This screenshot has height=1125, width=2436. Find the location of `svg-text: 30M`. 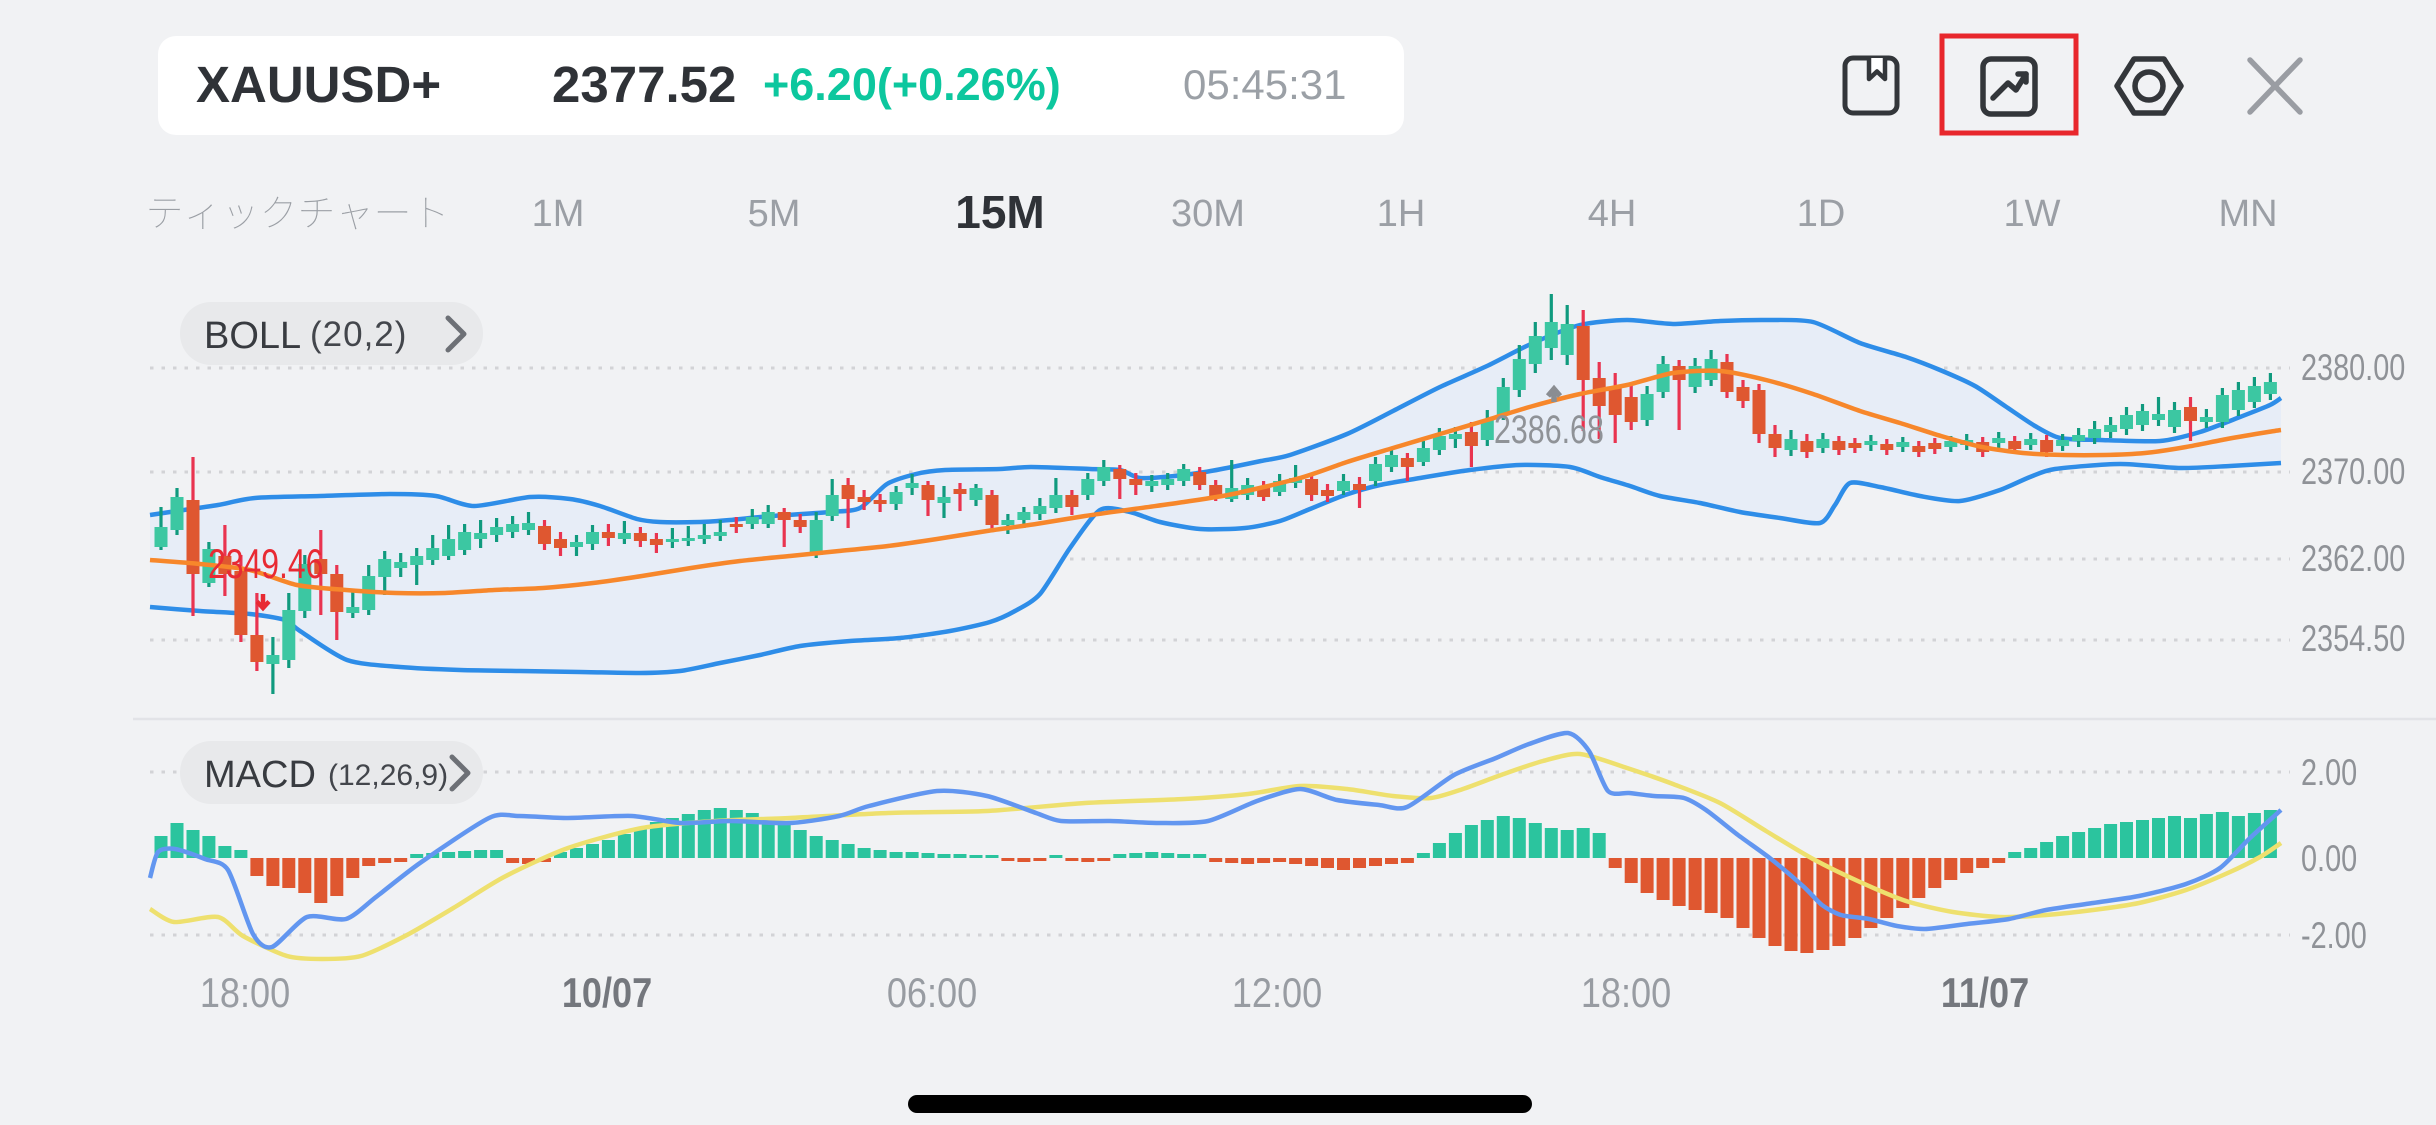

svg-text: 30M is located at coordinates (1208, 214).